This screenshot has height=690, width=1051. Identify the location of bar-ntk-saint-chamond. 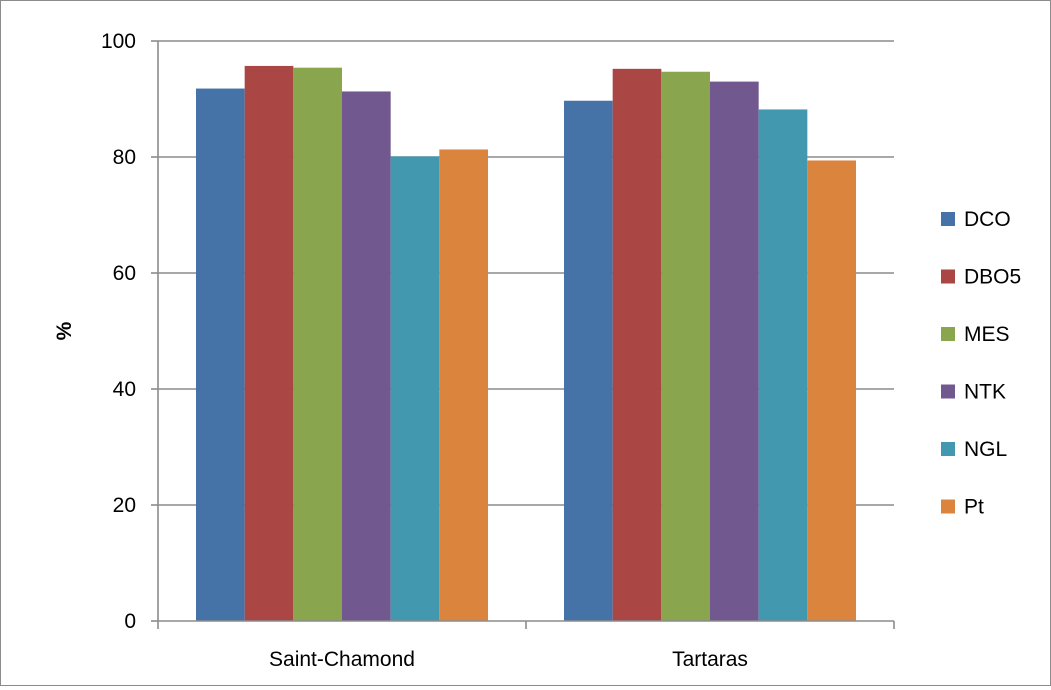
(366, 356).